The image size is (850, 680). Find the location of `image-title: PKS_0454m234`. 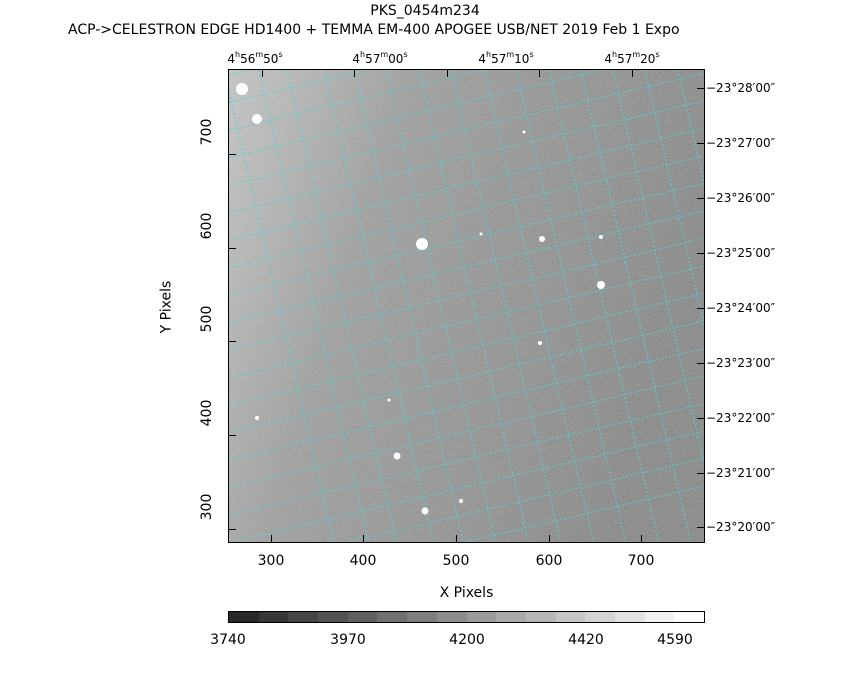

image-title: PKS_0454m234 is located at coordinates (425, 11).